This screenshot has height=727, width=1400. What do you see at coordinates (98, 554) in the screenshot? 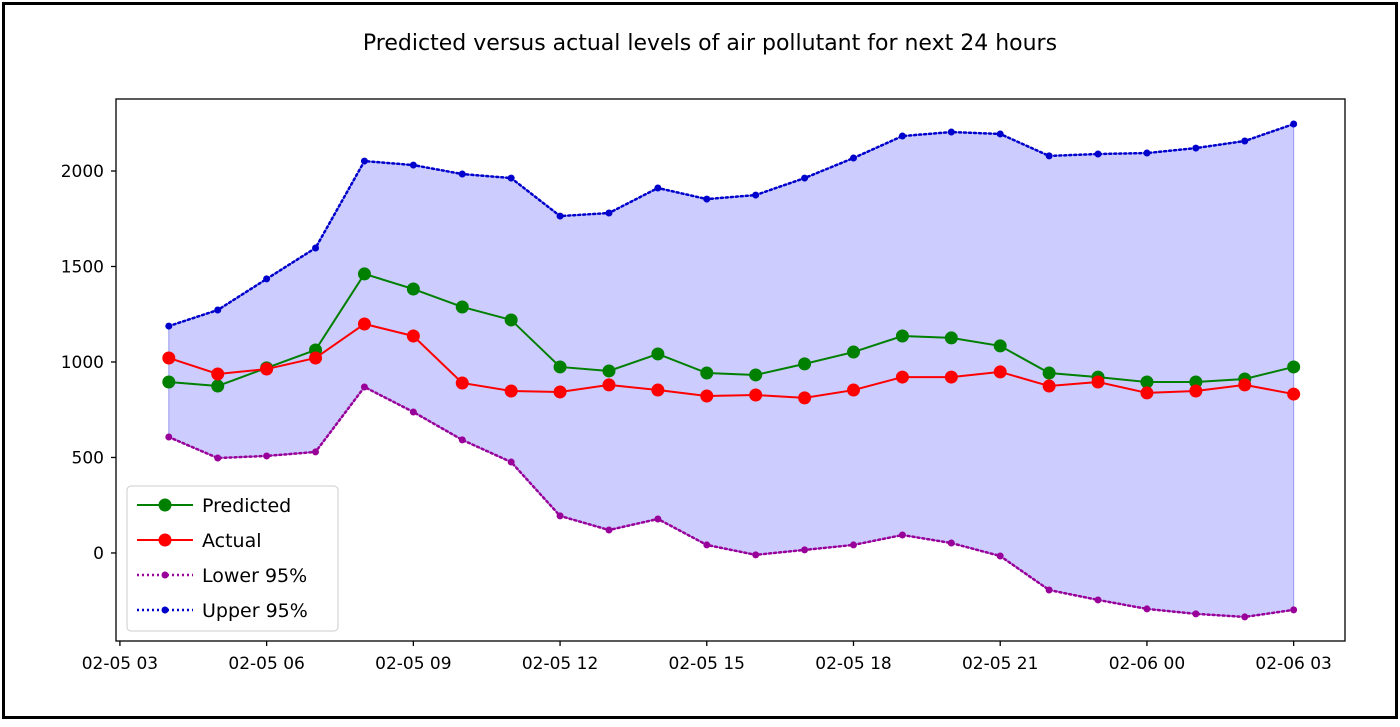
I see `y-tick-label: 0` at bounding box center [98, 554].